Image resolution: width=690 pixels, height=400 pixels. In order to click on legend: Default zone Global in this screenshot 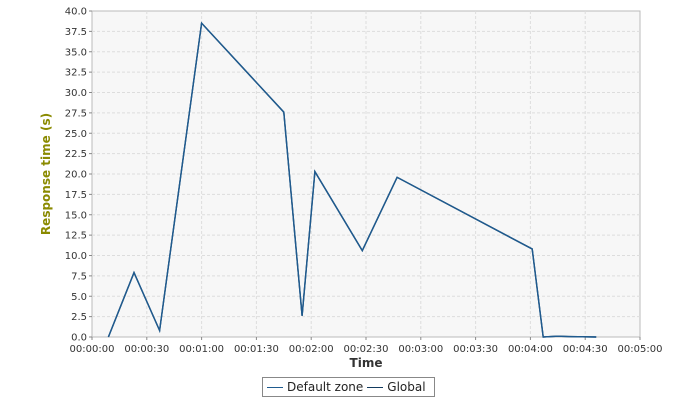, I will do `click(348, 387)`.